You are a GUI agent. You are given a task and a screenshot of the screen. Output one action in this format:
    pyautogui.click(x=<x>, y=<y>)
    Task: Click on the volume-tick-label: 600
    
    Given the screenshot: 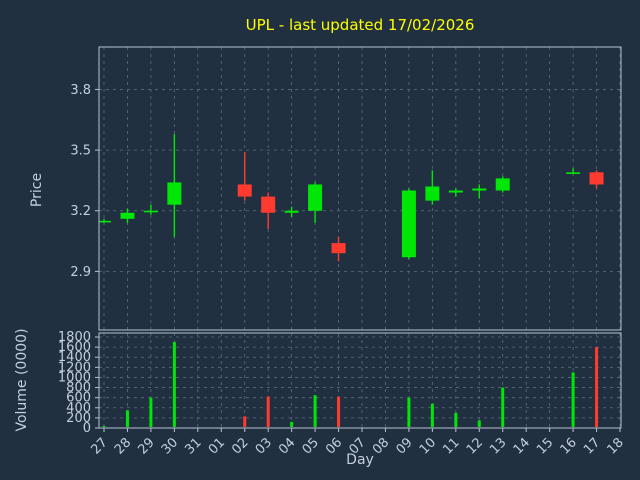 What is the action you would take?
    pyautogui.click(x=78, y=398)
    